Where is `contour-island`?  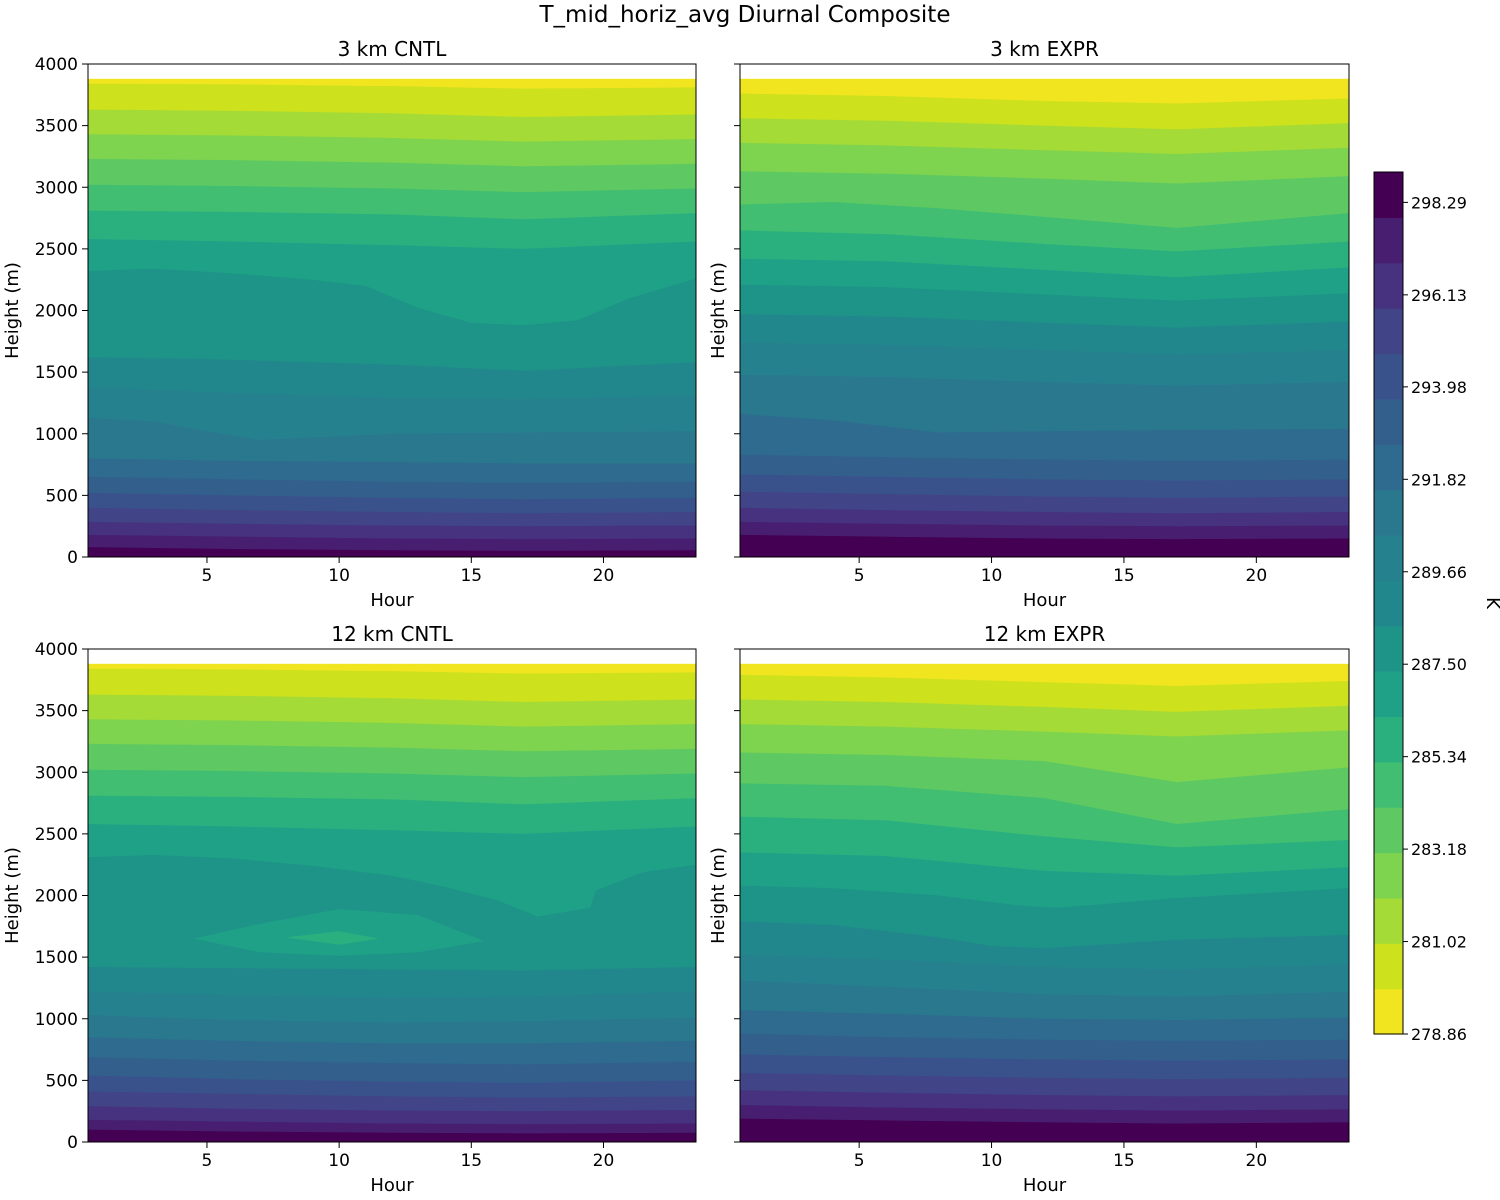 contour-island is located at coordinates (332, 938).